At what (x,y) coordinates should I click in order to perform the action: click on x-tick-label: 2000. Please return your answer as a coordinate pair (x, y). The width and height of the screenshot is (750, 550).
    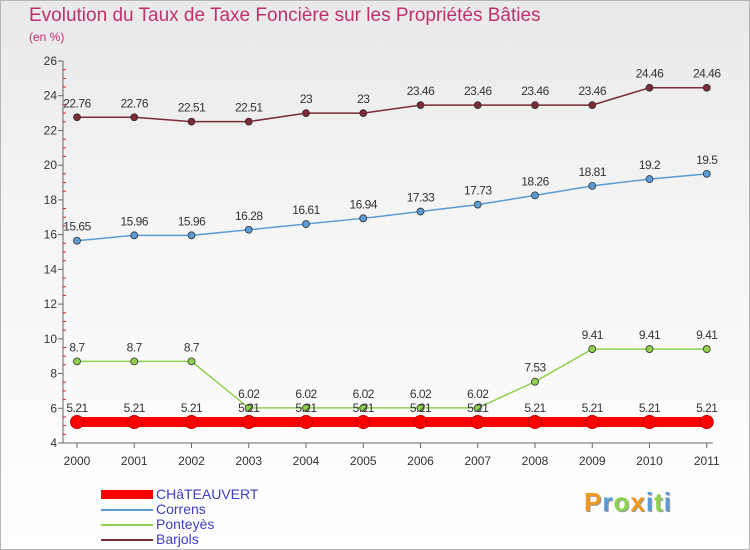
    Looking at the image, I should click on (77, 461).